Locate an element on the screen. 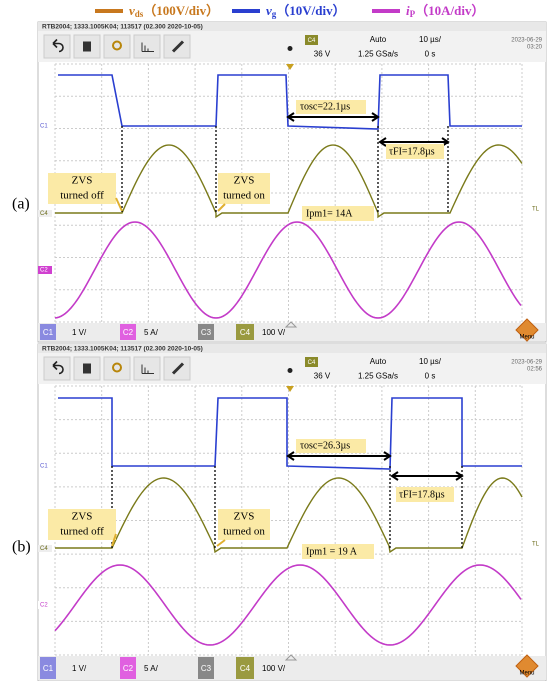  bottom-c3: C3 is located at coordinates (206, 332).